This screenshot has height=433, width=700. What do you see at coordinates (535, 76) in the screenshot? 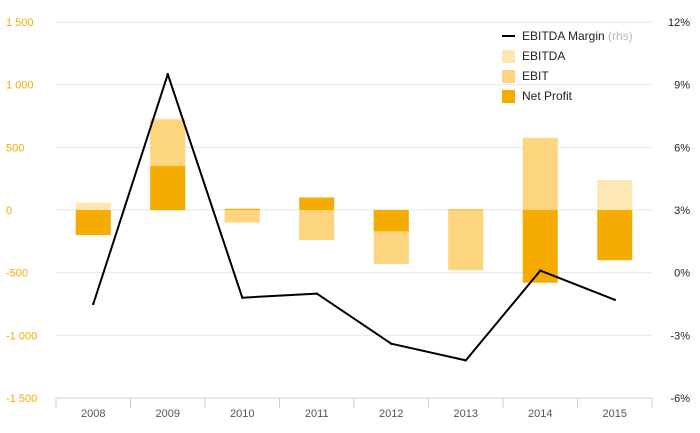
I see `legend-label: EBIT` at bounding box center [535, 76].